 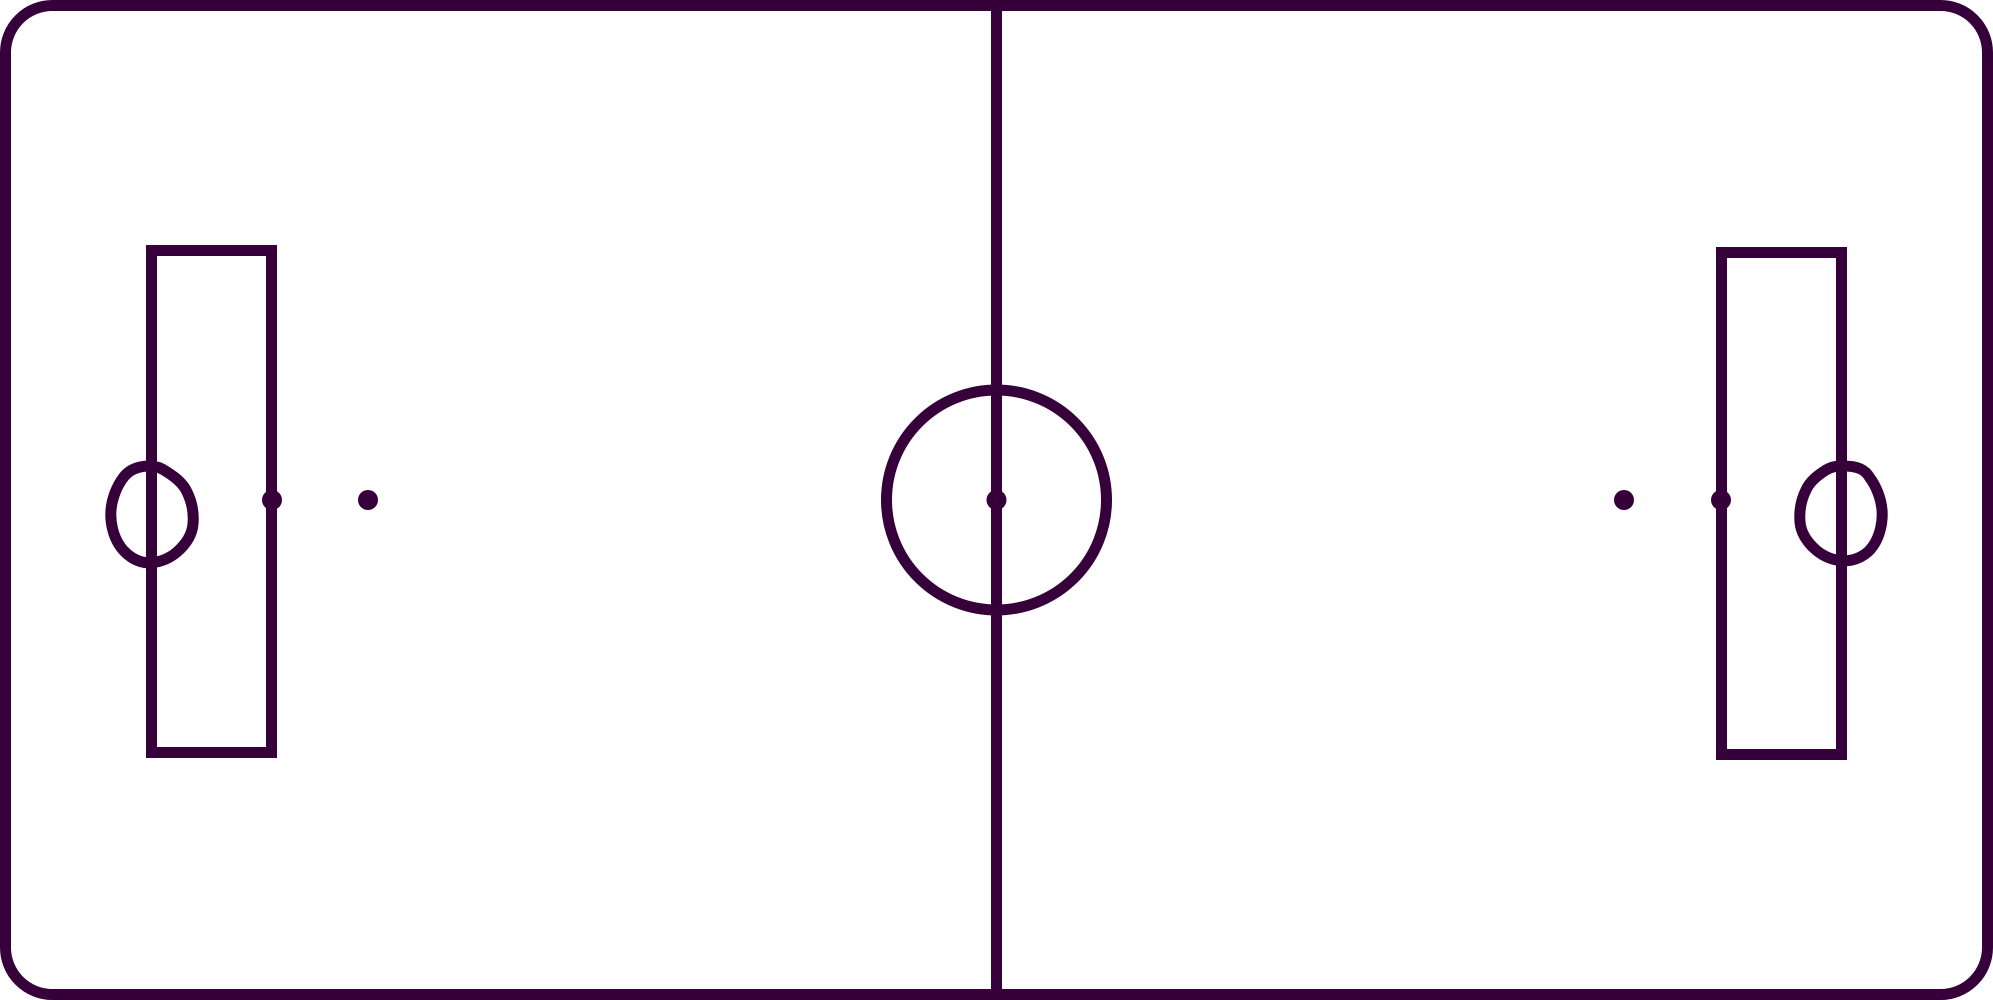 I want to click on left-second-penalty-spot, so click(x=368, y=500).